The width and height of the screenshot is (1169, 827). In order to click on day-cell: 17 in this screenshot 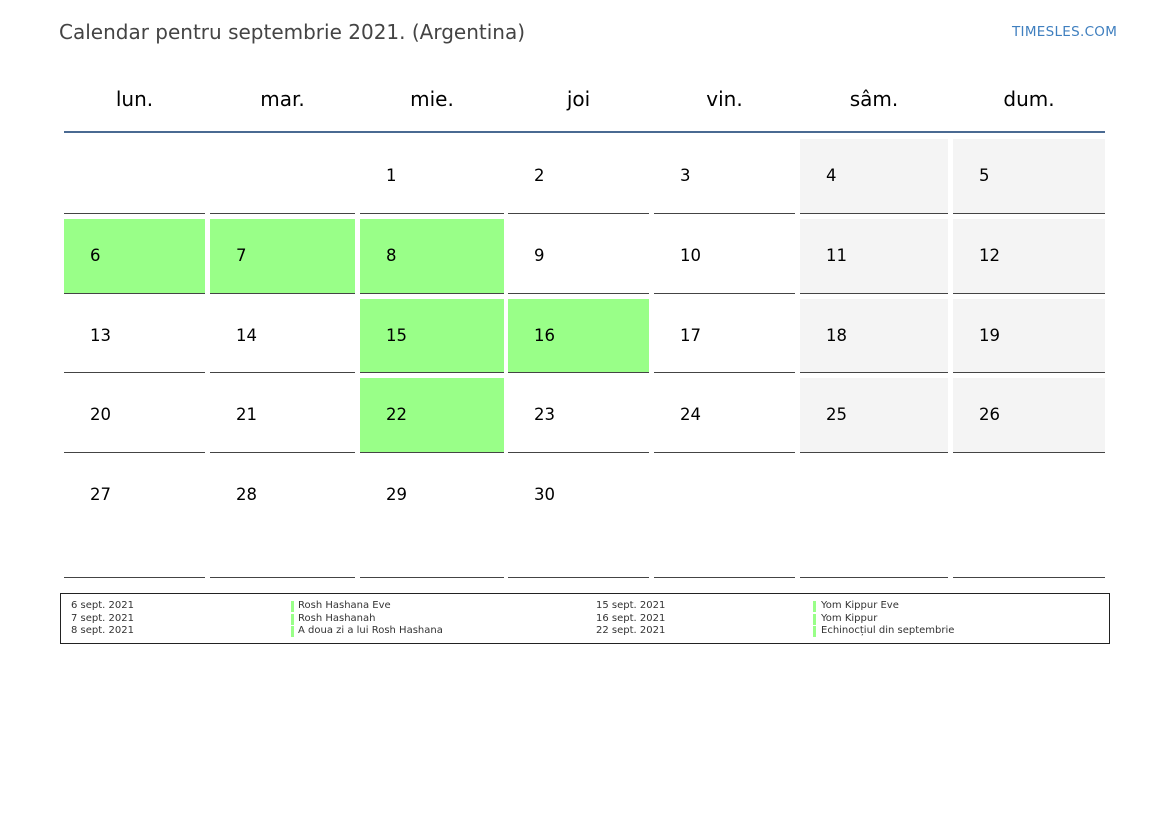, I will do `click(724, 336)`.